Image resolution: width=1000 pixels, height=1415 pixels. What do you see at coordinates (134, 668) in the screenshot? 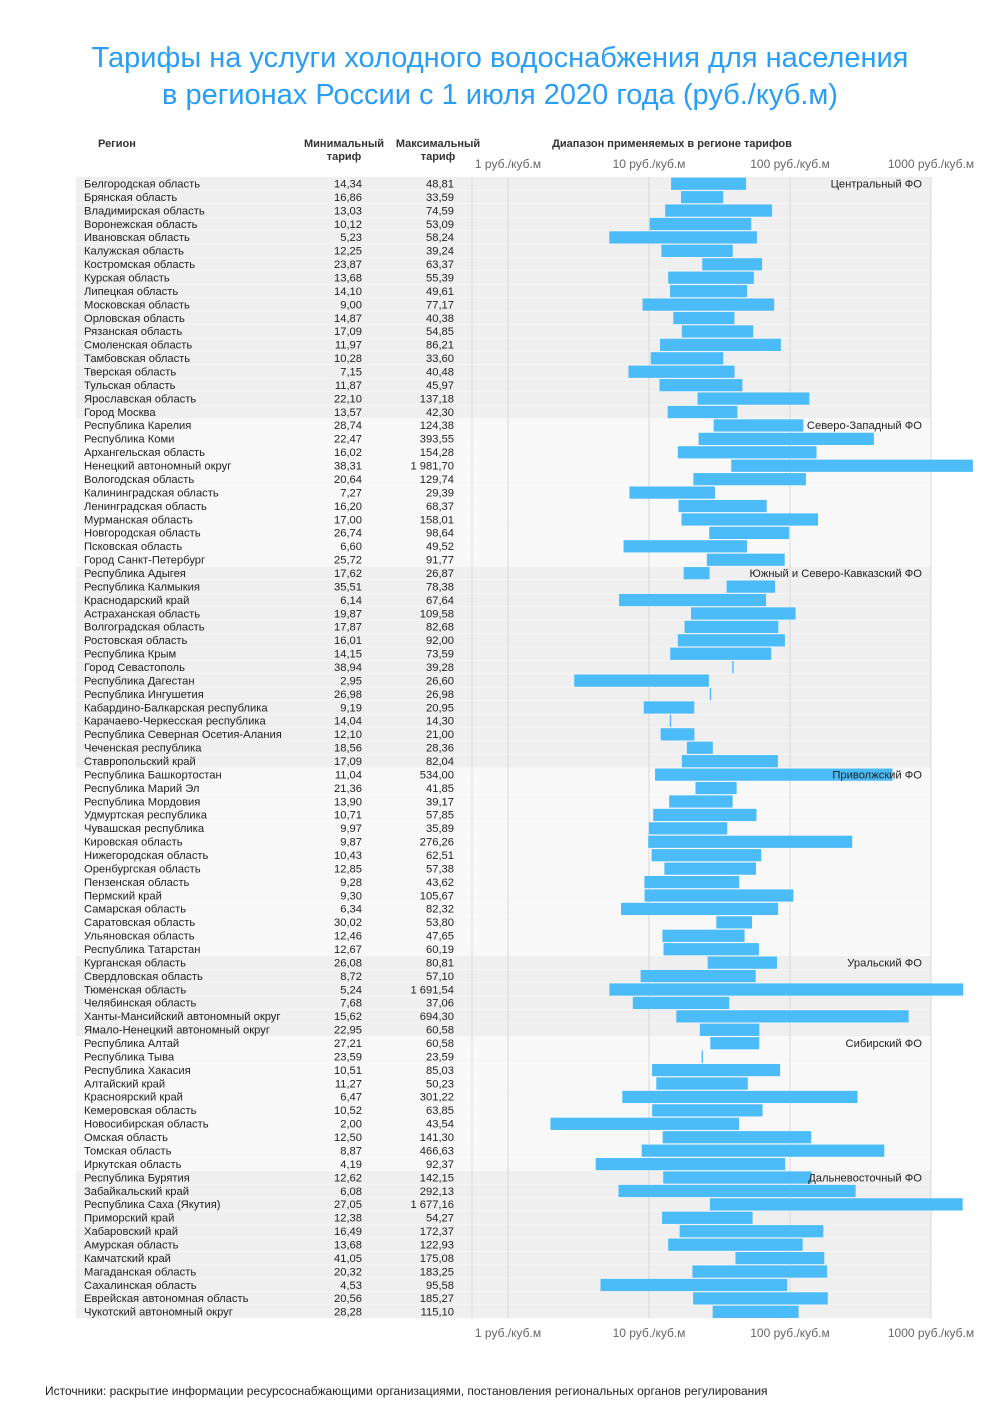
I see `region-label: Город Севастополь` at bounding box center [134, 668].